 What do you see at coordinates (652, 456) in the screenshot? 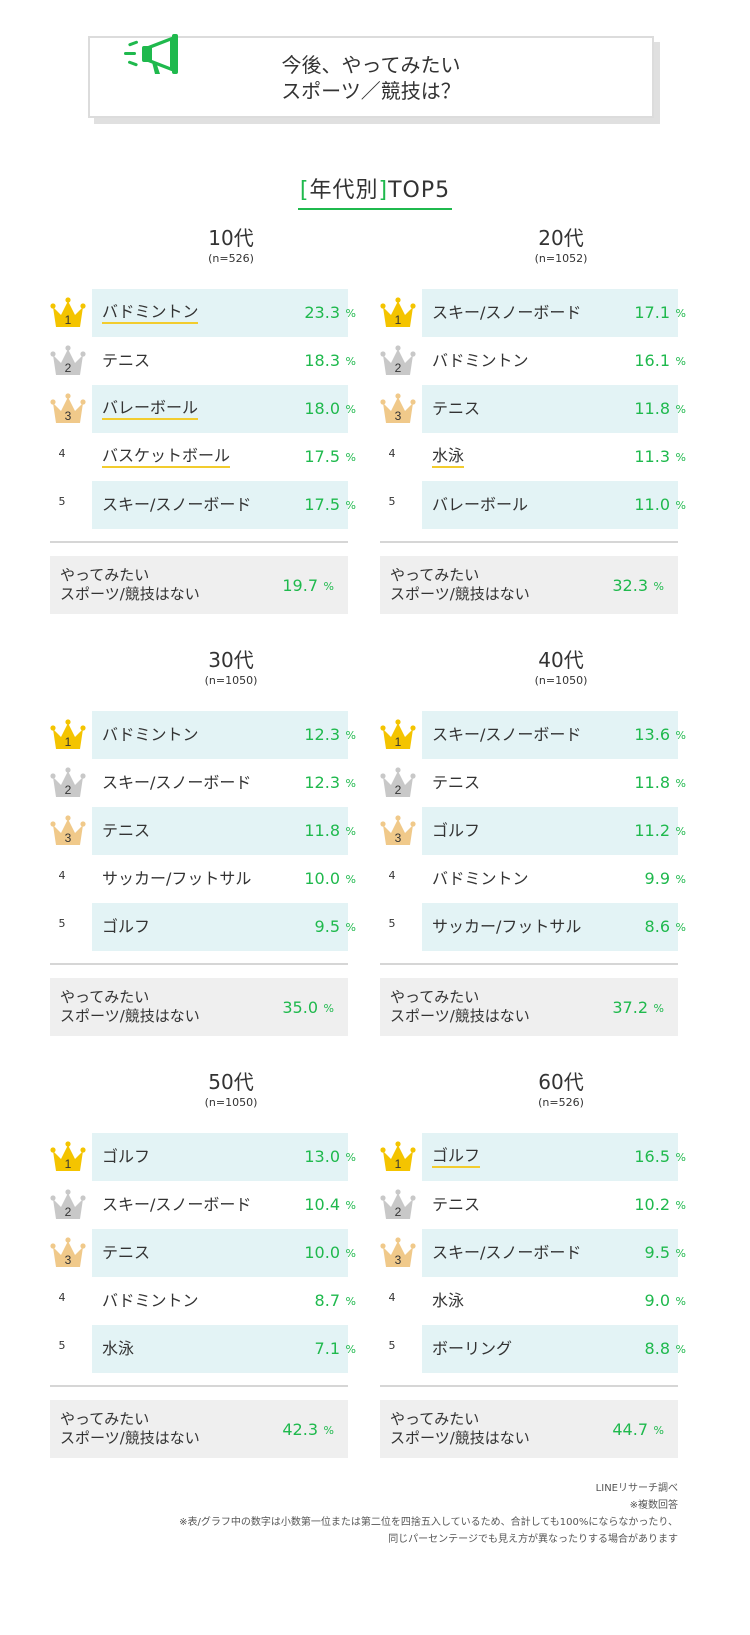
I see `percent-value: 11.3` at bounding box center [652, 456].